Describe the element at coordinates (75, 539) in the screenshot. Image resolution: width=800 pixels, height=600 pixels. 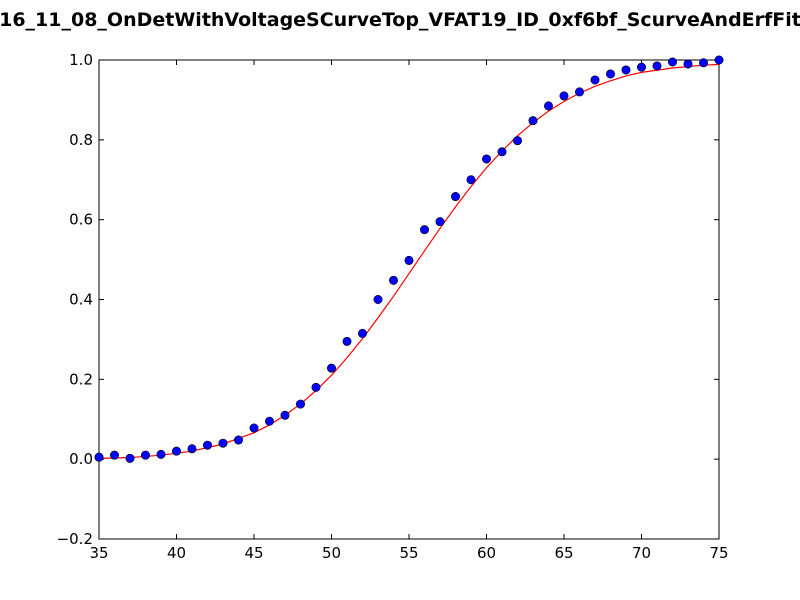
I see `y-tick-label: −0.2` at that location.